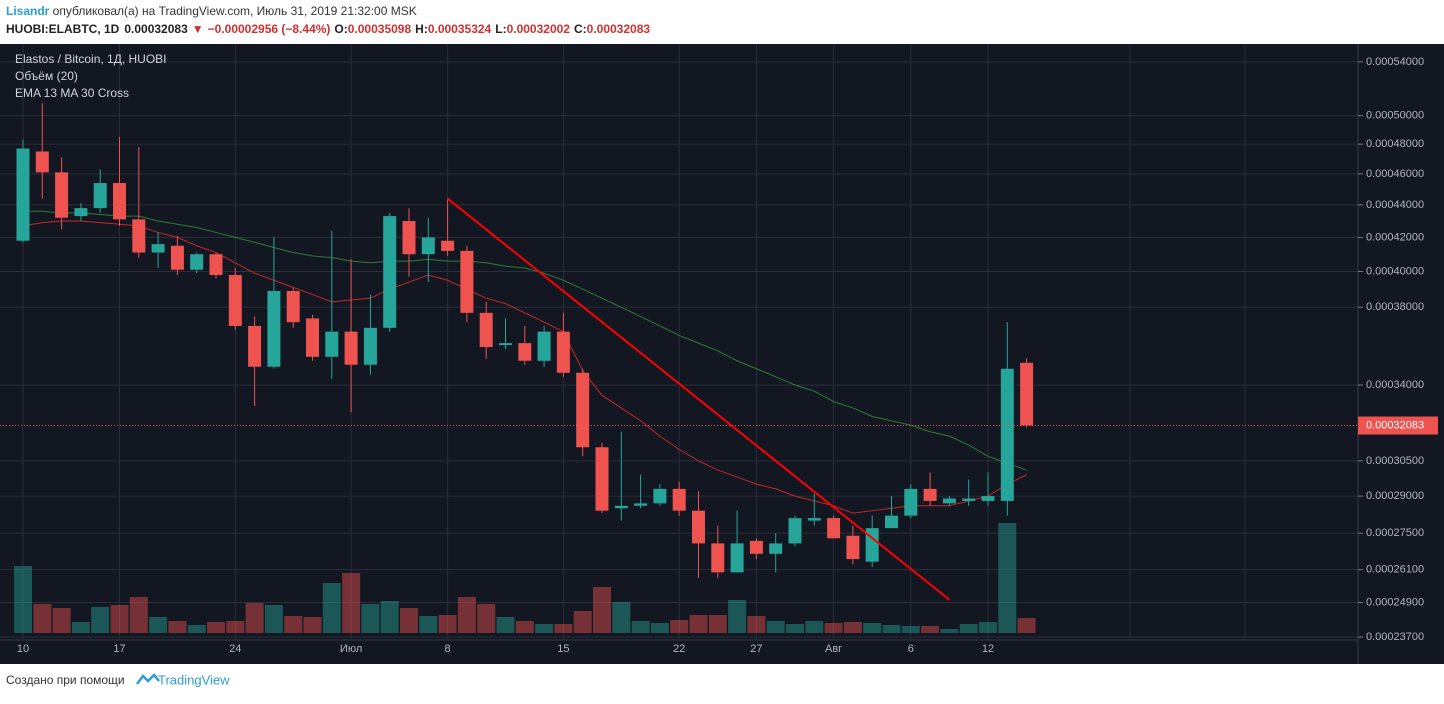 The image size is (1444, 704). I want to click on o-label: O:, so click(340, 29).